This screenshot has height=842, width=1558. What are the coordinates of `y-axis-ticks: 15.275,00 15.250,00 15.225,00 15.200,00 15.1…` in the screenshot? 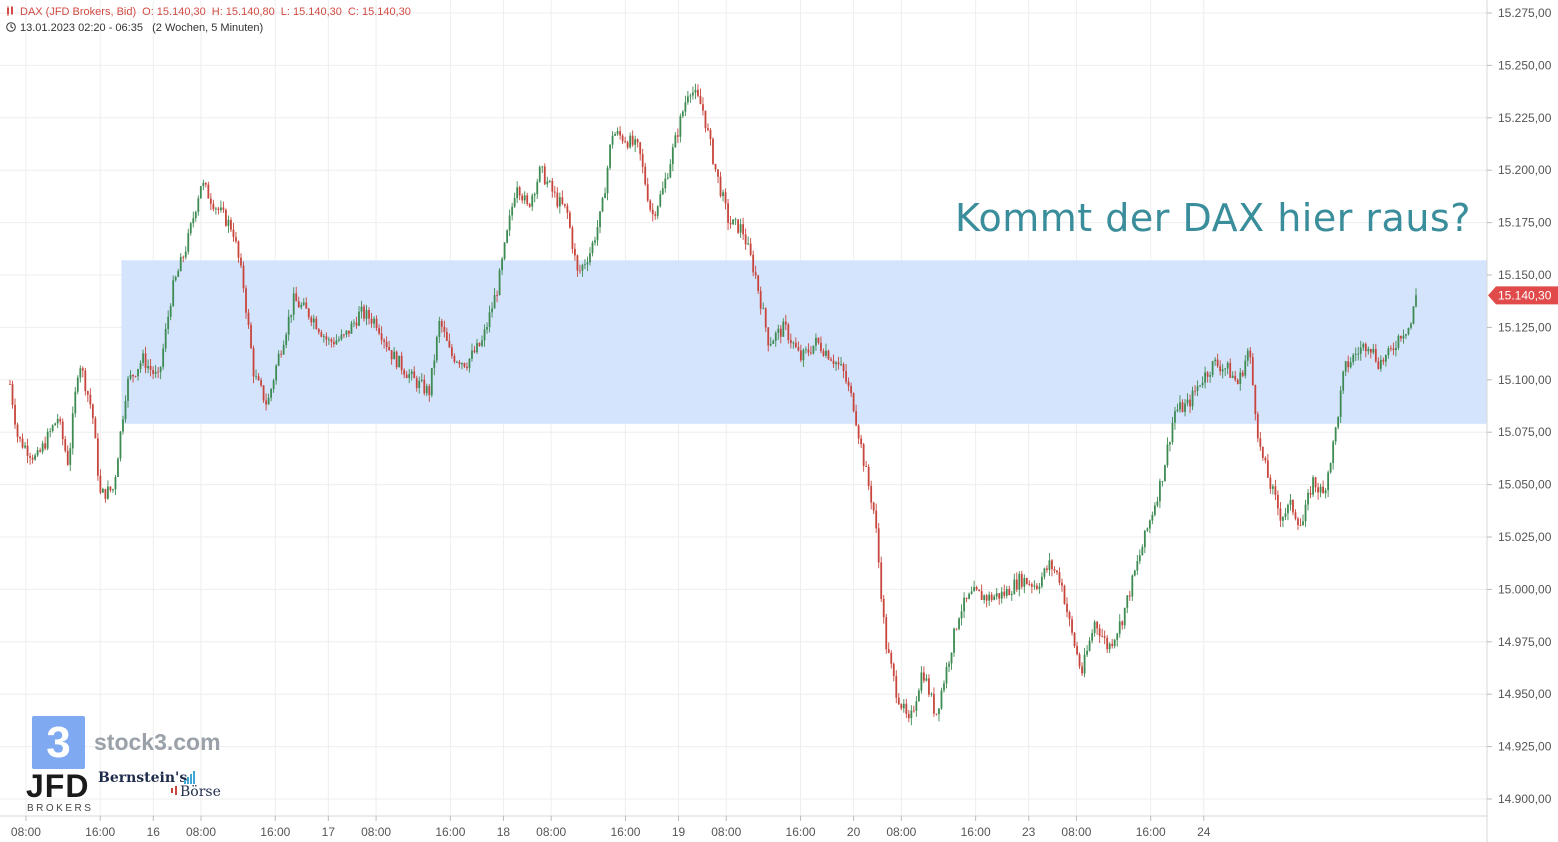 It's located at (1519, 406).